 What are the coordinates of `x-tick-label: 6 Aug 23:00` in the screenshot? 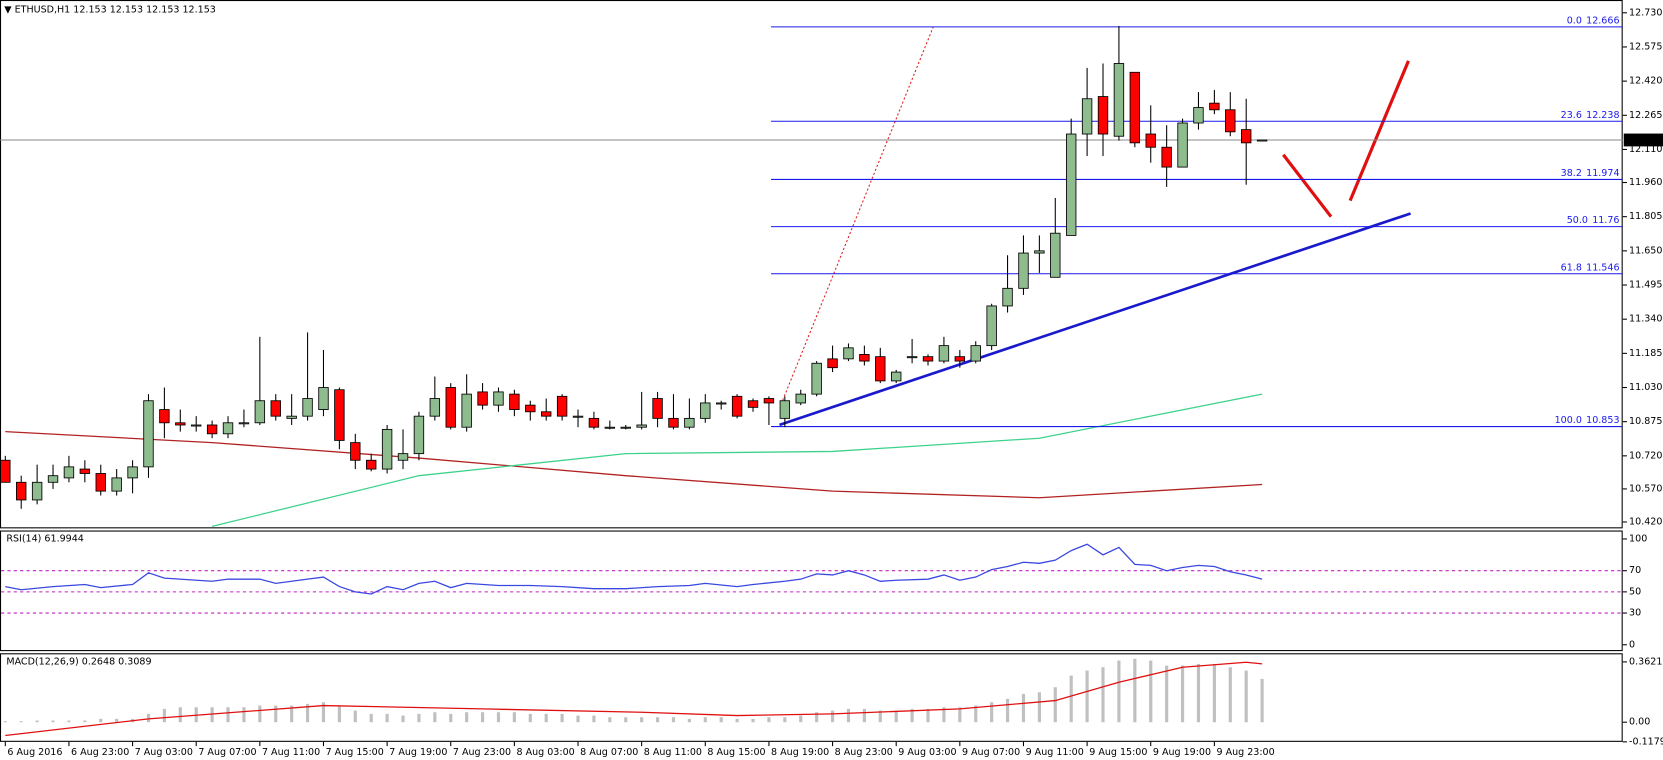 It's located at (100, 752).